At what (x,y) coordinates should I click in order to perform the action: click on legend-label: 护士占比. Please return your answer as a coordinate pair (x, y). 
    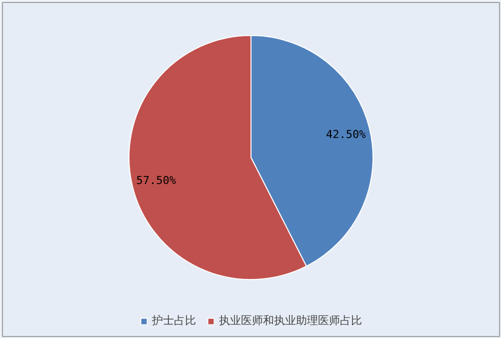
    Looking at the image, I should click on (174, 321).